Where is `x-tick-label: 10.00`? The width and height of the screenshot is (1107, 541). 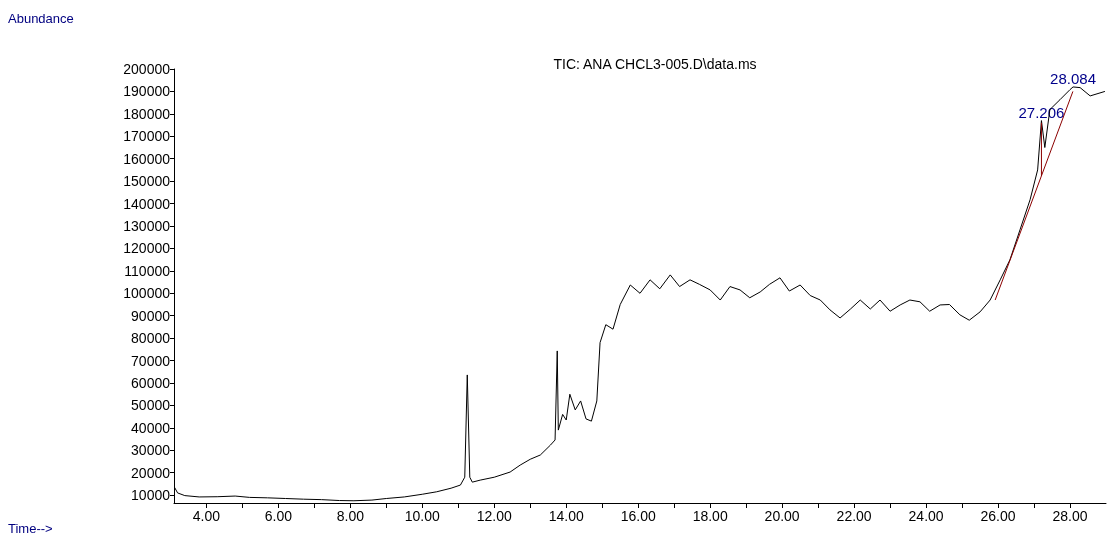
x-tick-label: 10.00 is located at coordinates (422, 516).